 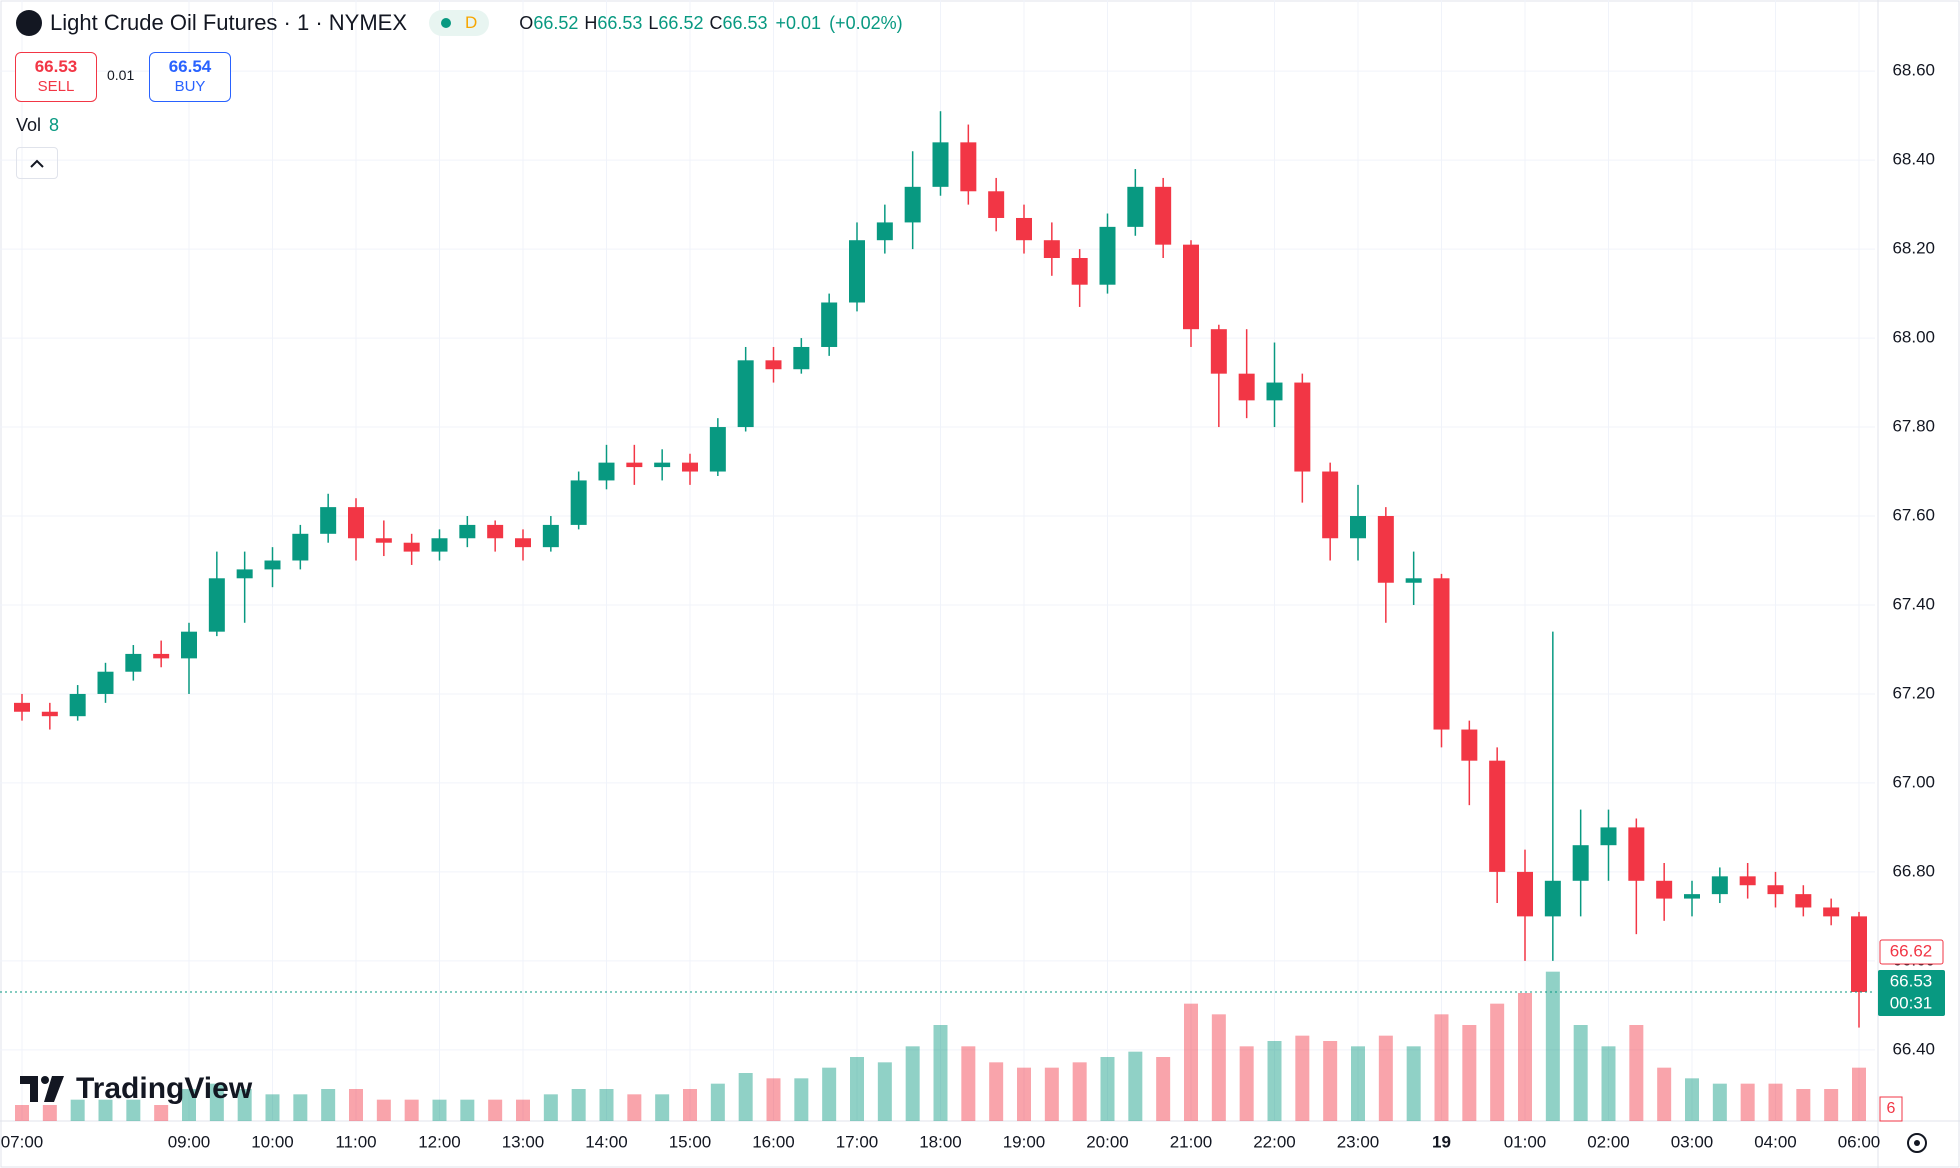 What do you see at coordinates (190, 77) in the screenshot?
I see `buy-button: 66.54 BUY` at bounding box center [190, 77].